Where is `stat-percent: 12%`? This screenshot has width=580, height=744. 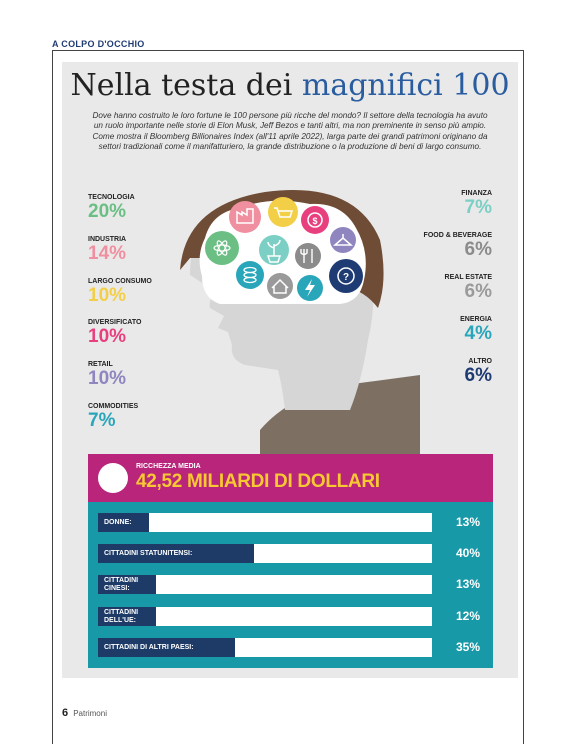
stat-percent: 12% is located at coordinates (468, 616).